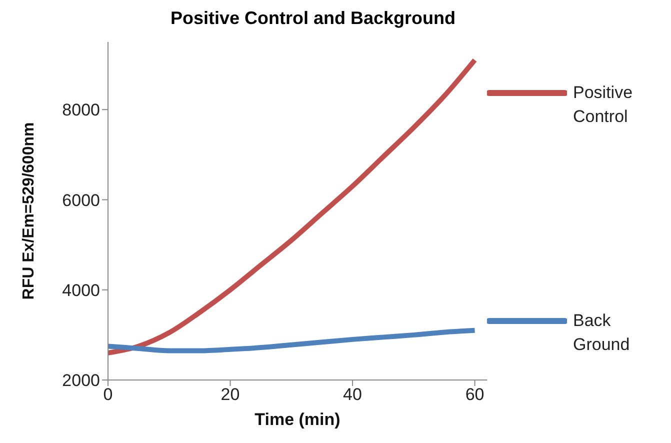  Describe the element at coordinates (81, 110) in the screenshot. I see `y-tick-label: 8000` at that location.